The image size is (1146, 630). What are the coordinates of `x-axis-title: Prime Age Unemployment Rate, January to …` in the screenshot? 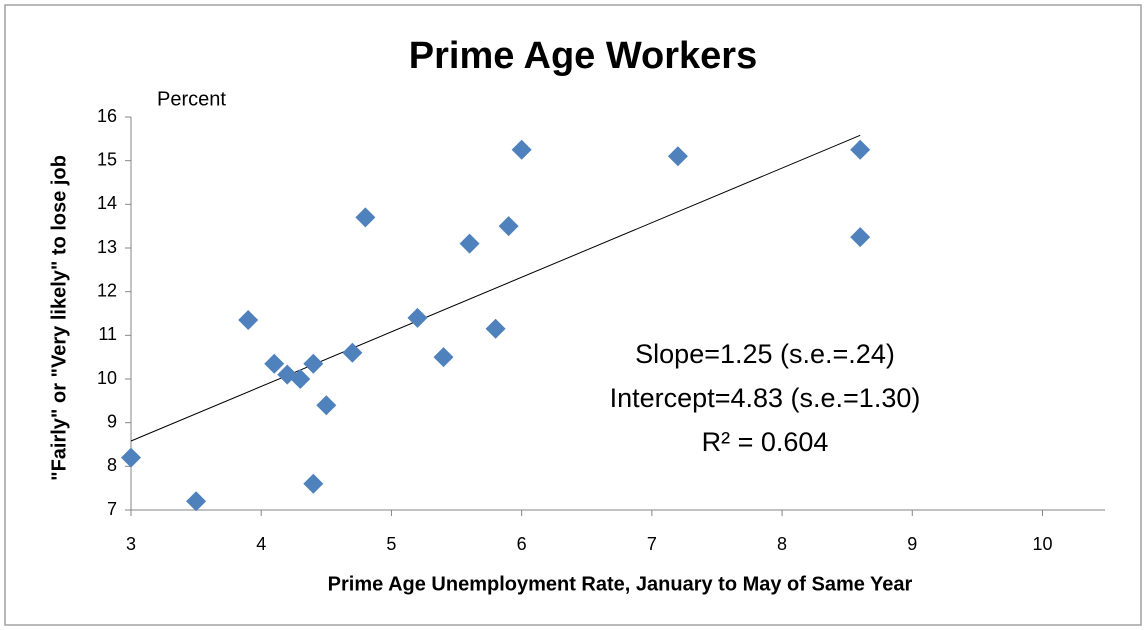 It's located at (620, 584).